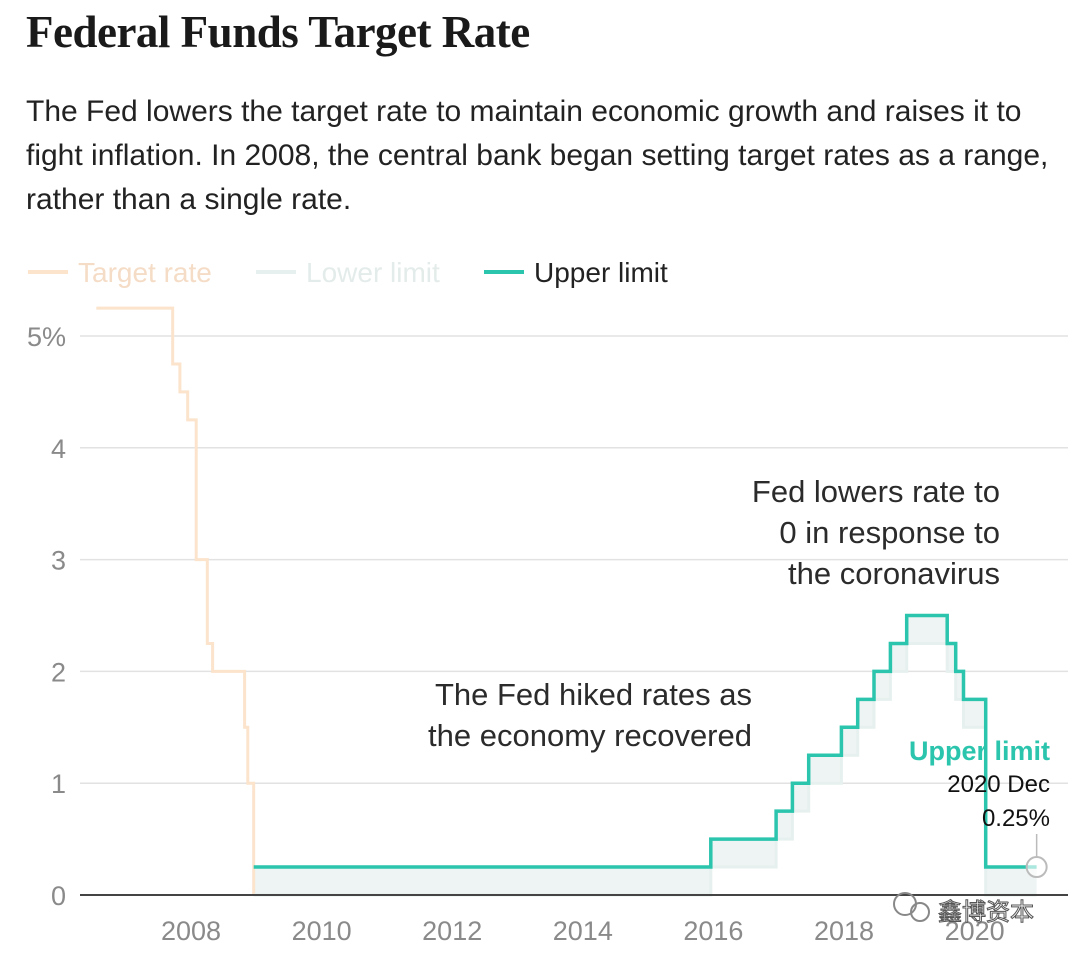  What do you see at coordinates (373, 272) in the screenshot?
I see `legend-label: Lower limit` at bounding box center [373, 272].